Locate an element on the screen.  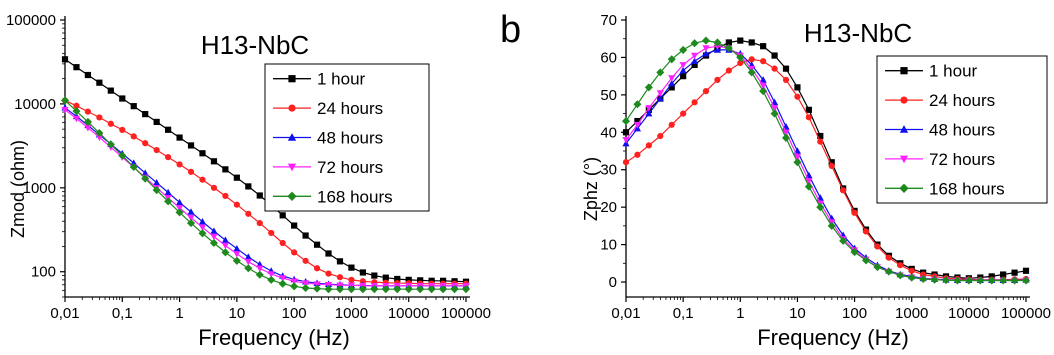
legend-item: 168 hours is located at coordinates (945, 188).